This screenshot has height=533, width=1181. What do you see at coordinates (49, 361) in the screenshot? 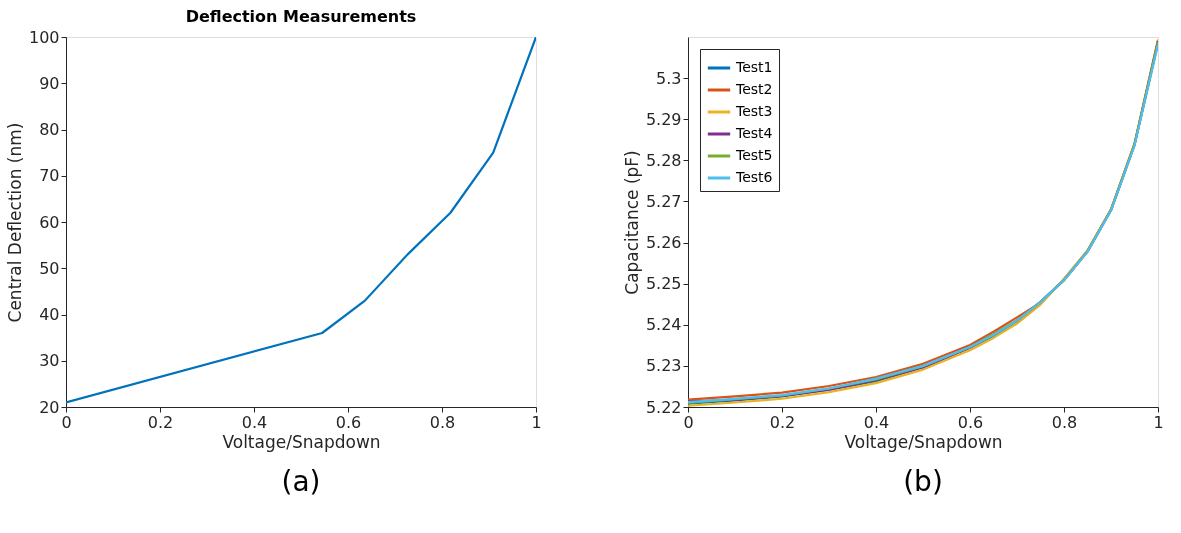
I see `y-tick-label: 30` at bounding box center [49, 361].